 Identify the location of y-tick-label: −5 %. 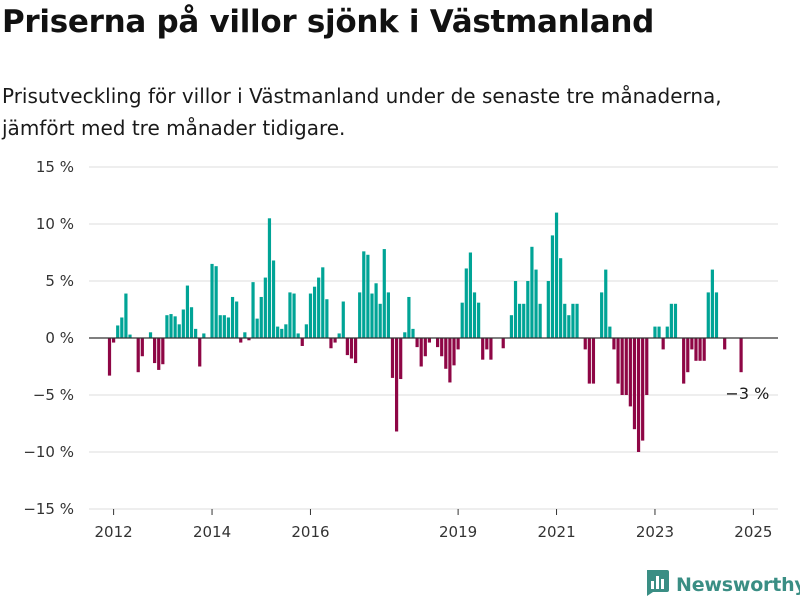
(53, 395).